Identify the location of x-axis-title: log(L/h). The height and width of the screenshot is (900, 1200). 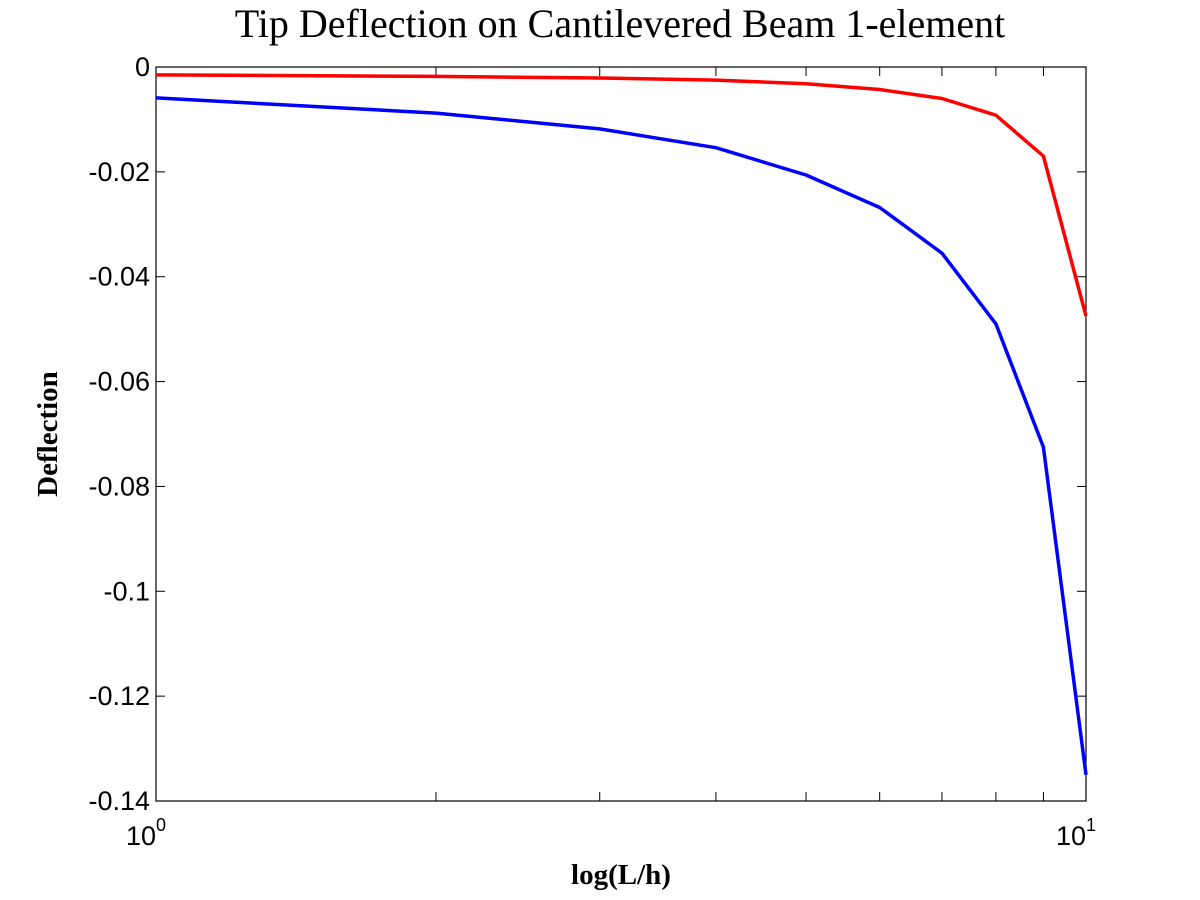
(621, 875).